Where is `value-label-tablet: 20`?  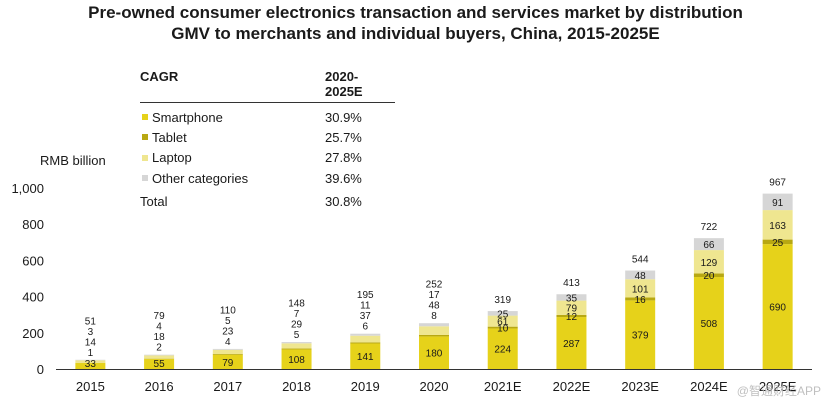
value-label-tablet: 20 is located at coordinates (709, 276).